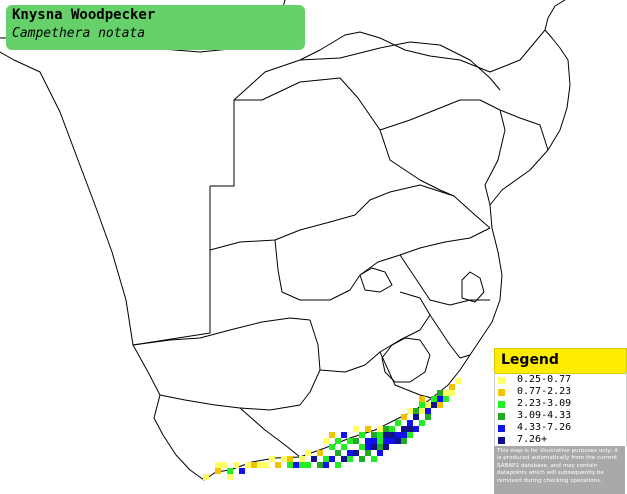  What do you see at coordinates (530, 360) in the screenshot?
I see `legend-heading: Legend` at bounding box center [530, 360].